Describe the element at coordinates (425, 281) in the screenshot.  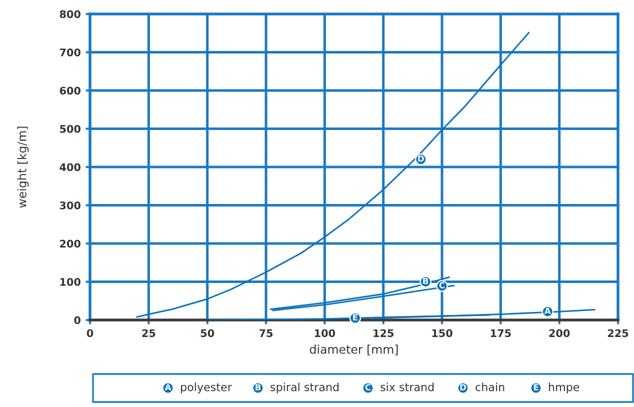
I see `annotation: B` at that location.